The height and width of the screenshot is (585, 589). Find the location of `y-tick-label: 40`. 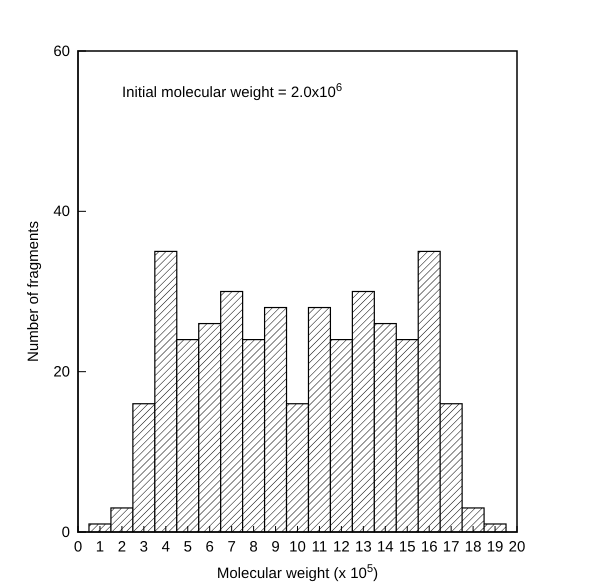

y-tick-label: 40 is located at coordinates (61, 211).